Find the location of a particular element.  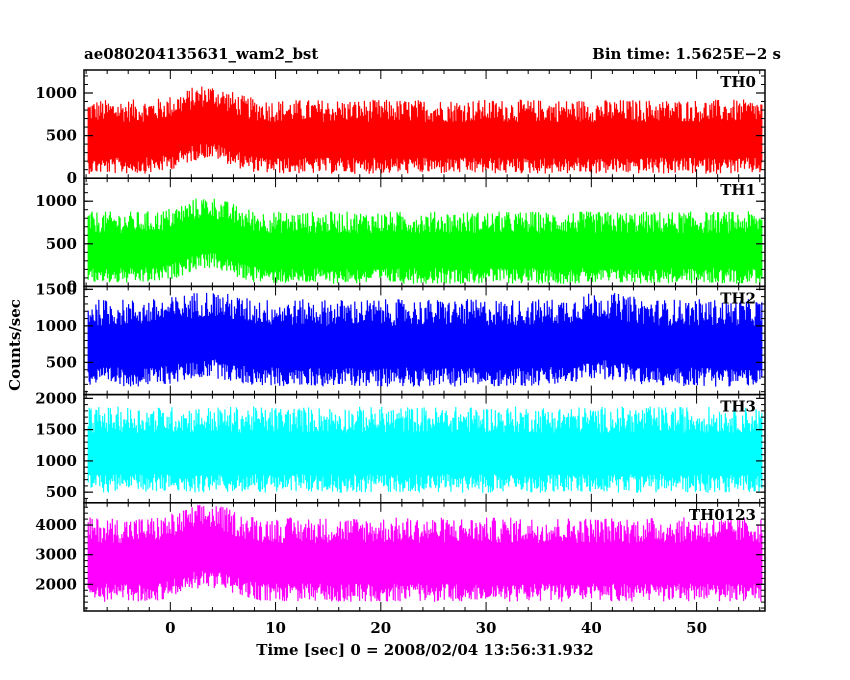

panel-label-th2: TH2 is located at coordinates (738, 298).